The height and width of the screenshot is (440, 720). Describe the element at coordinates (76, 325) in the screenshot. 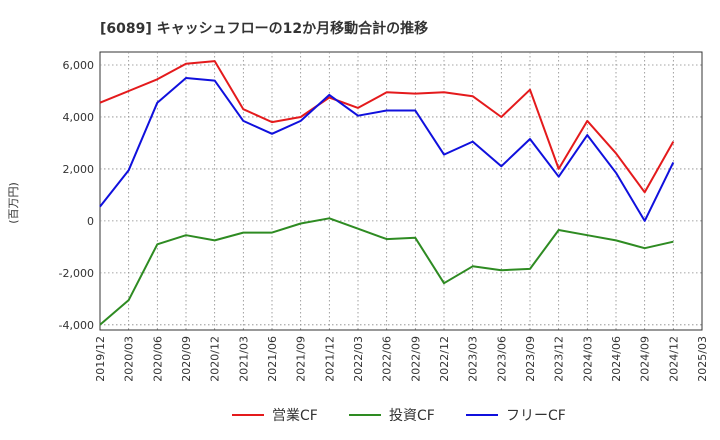

I see `y-tick-label: -4,000` at that location.